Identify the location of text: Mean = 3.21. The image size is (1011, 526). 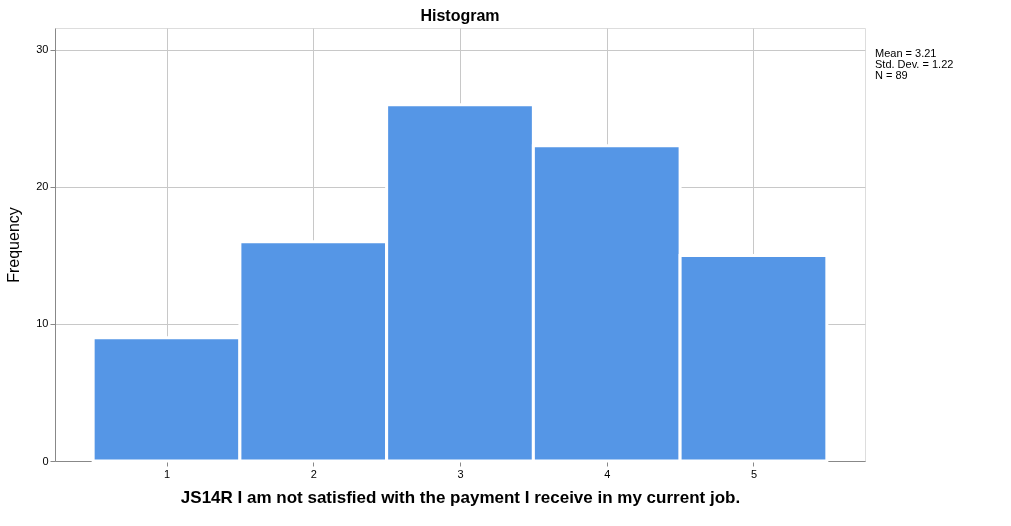
(906, 53).